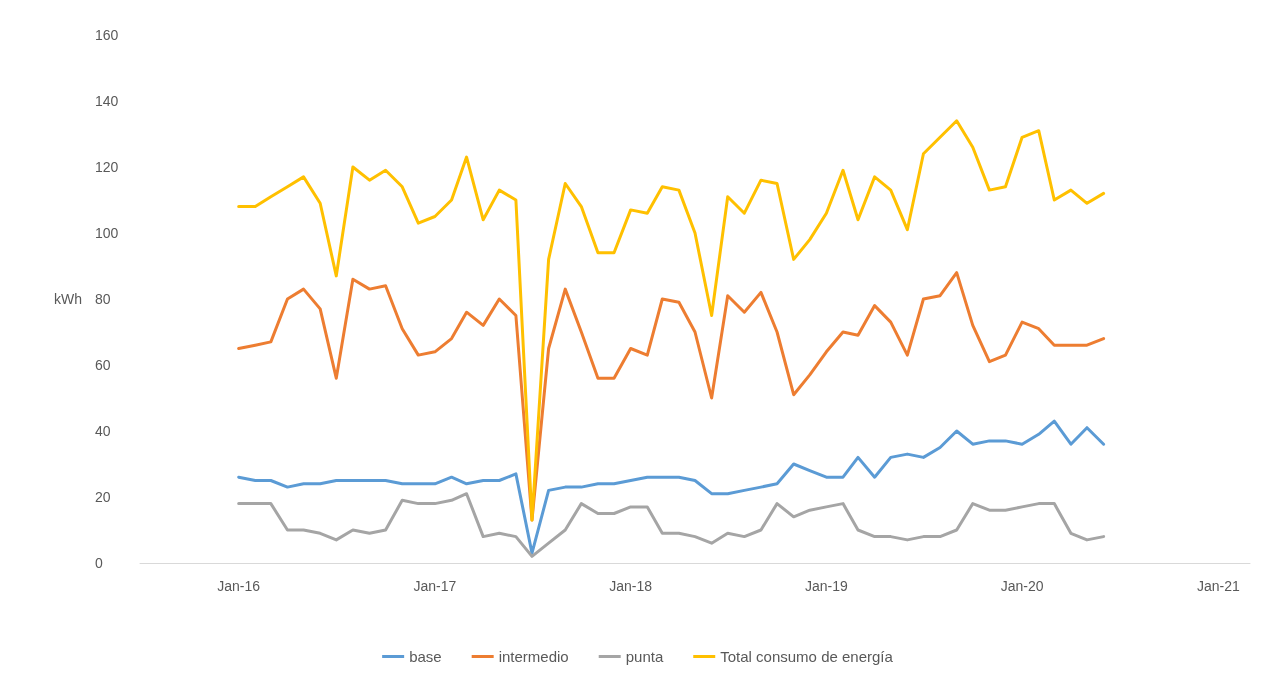 The width and height of the screenshot is (1275, 677). Describe the element at coordinates (107, 167) in the screenshot. I see `y-tick-label: 120` at that location.